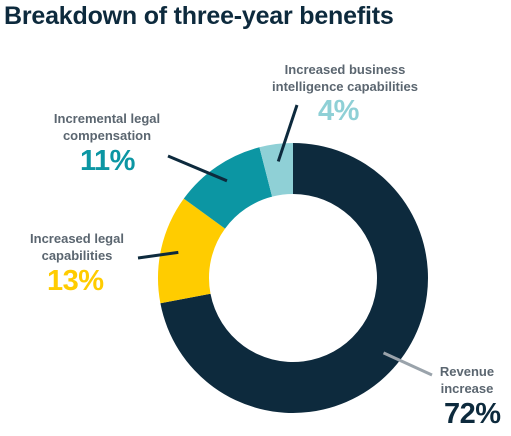  What do you see at coordinates (467, 380) in the screenshot?
I see `label-revenue-increase: Revenue increase` at bounding box center [467, 380].